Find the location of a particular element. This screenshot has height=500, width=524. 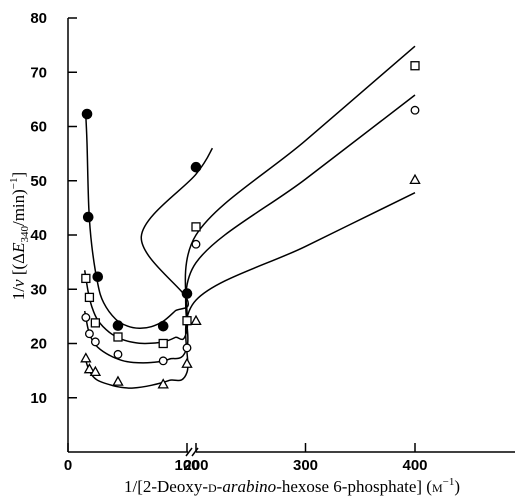

x-axis-break-mark-right is located at coordinates (195, 452).